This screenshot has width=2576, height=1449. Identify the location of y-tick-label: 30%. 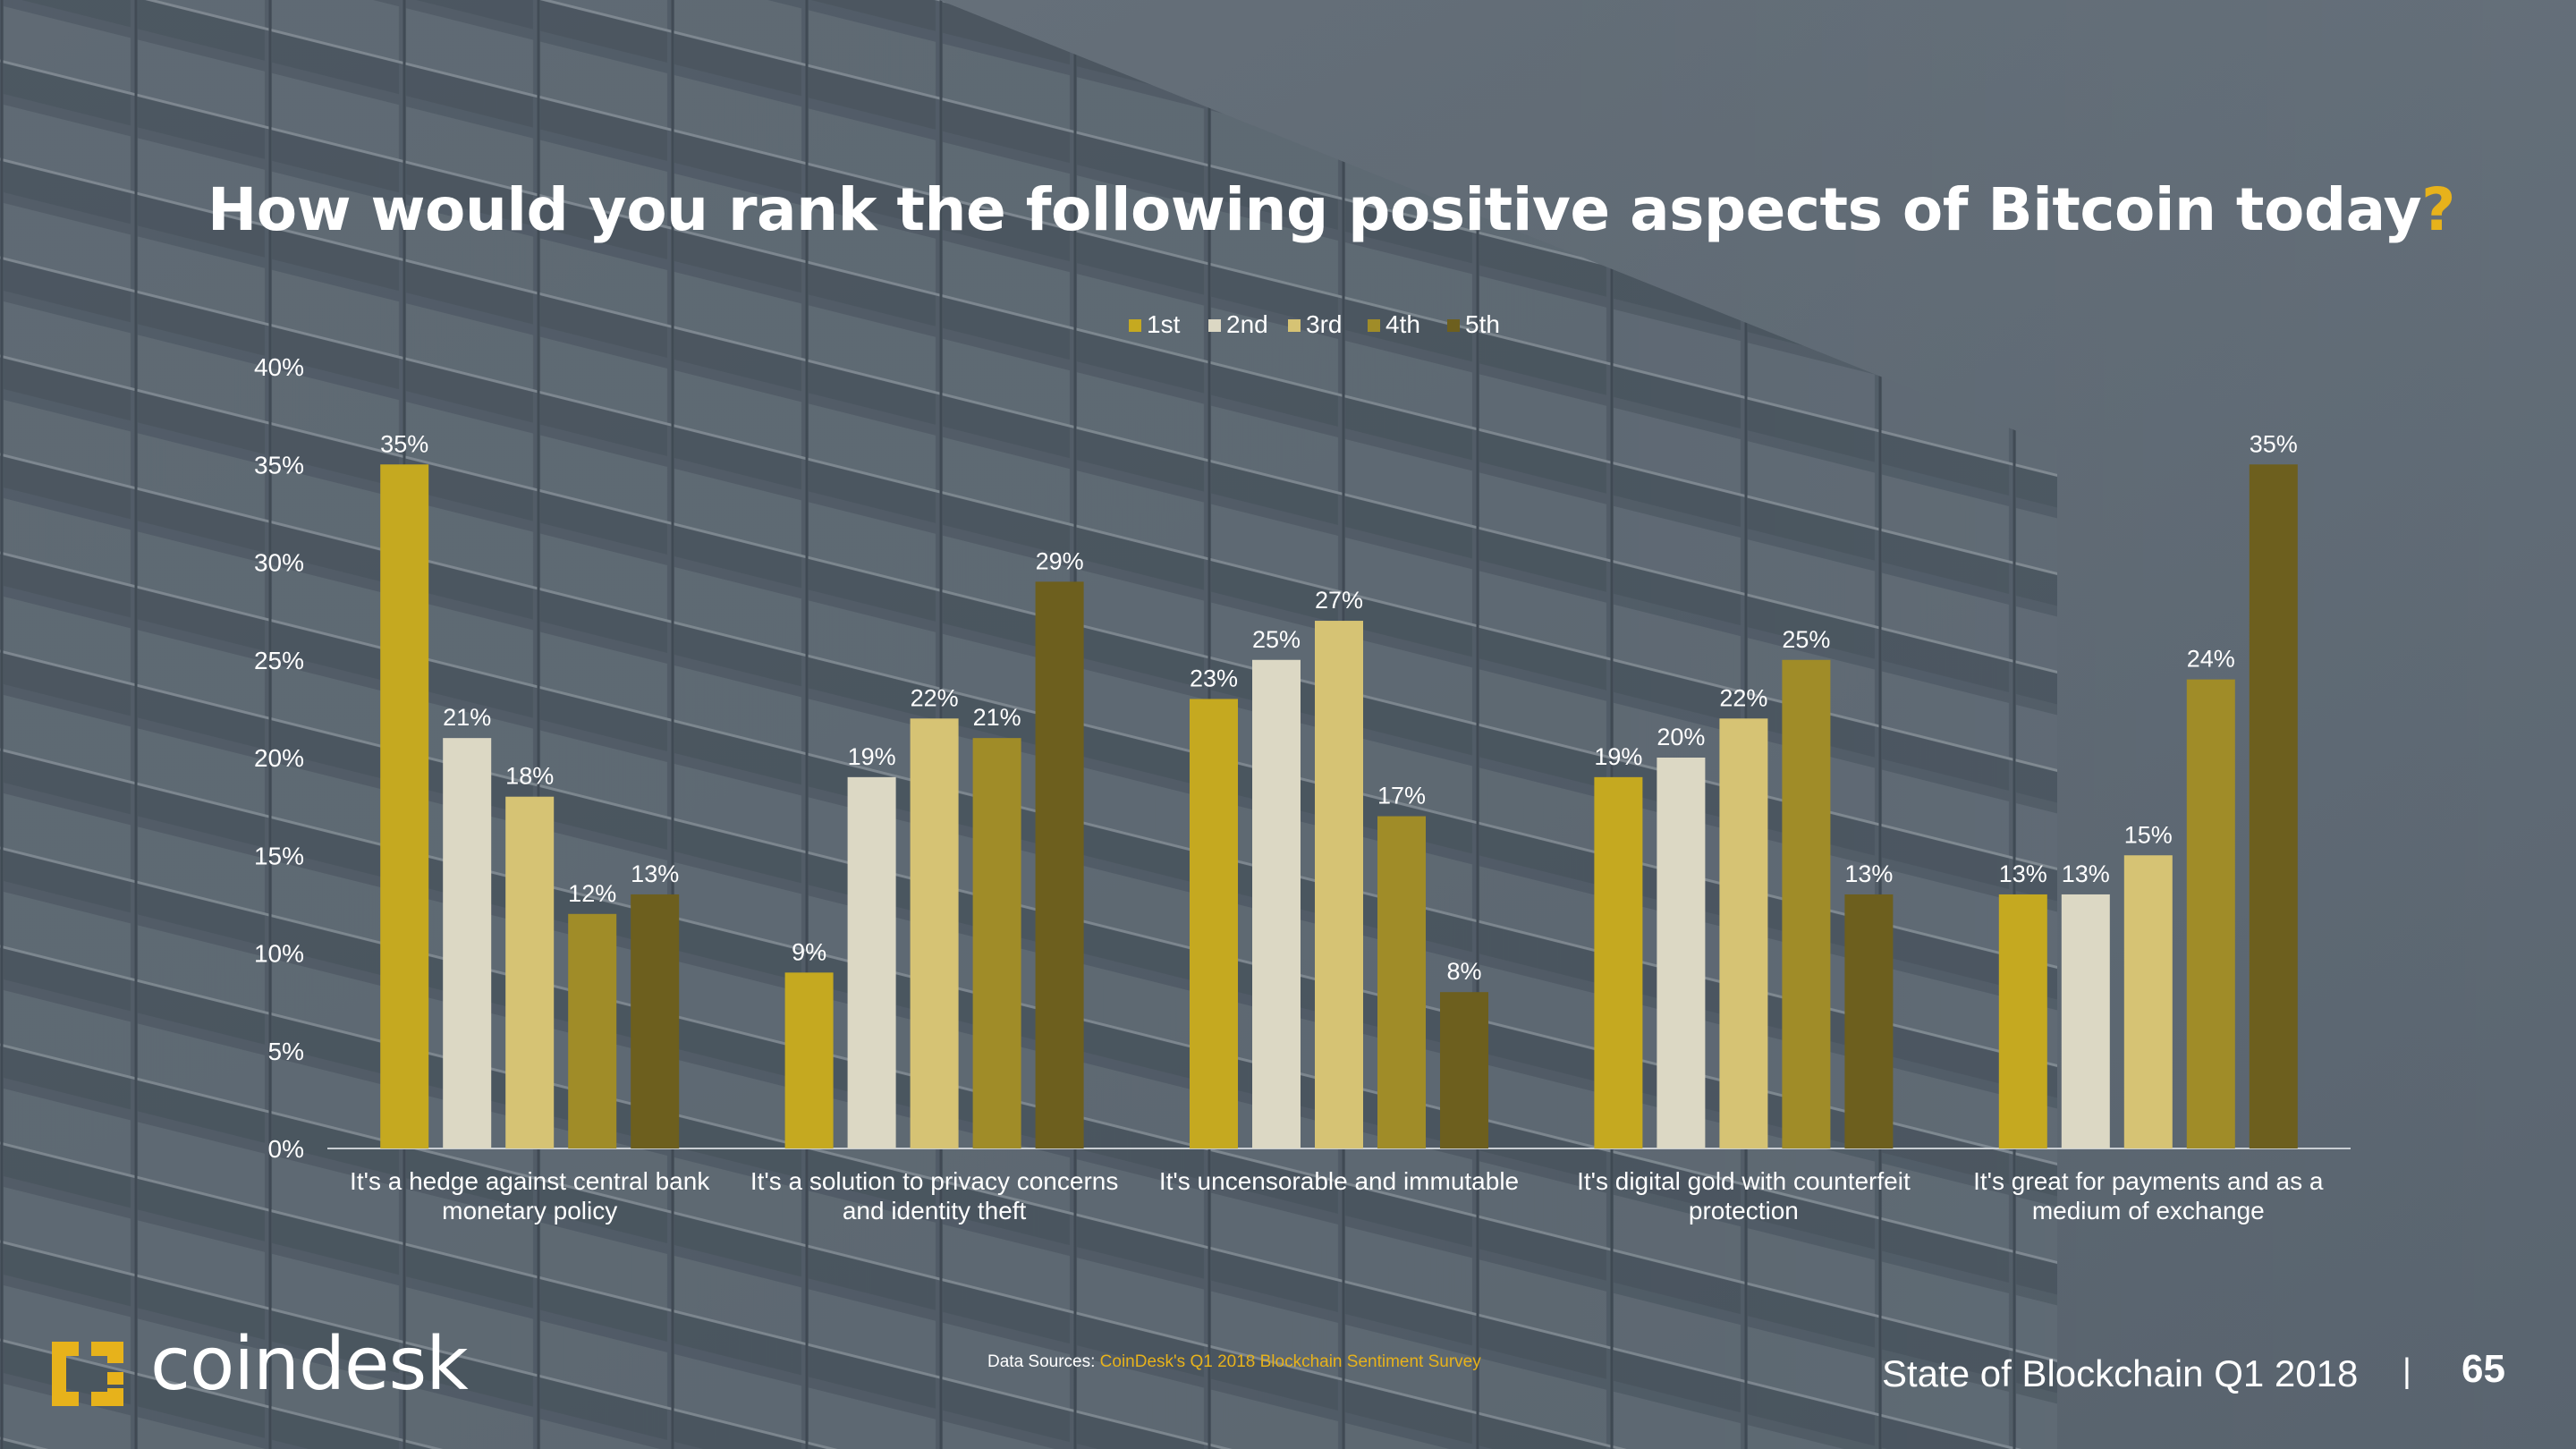
(279, 563).